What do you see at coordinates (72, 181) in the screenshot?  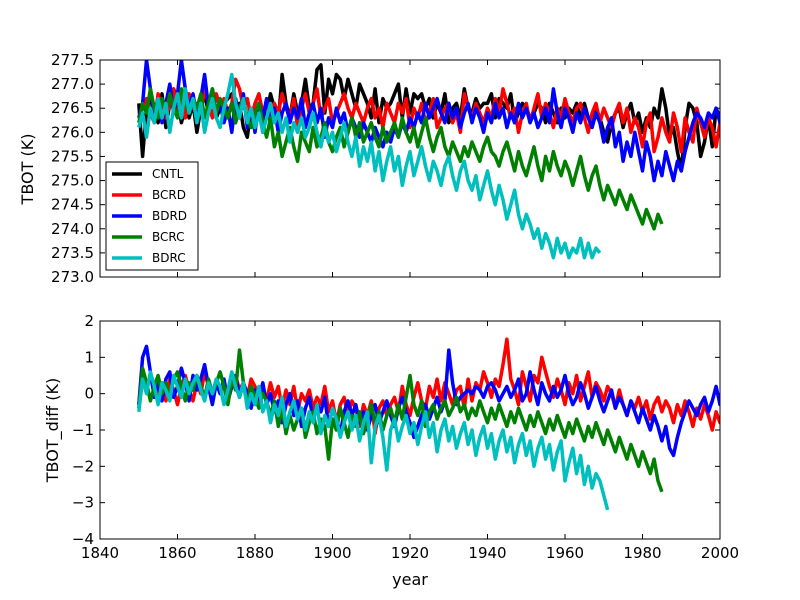 I see `top-y-tick-label: 275.0` at bounding box center [72, 181].